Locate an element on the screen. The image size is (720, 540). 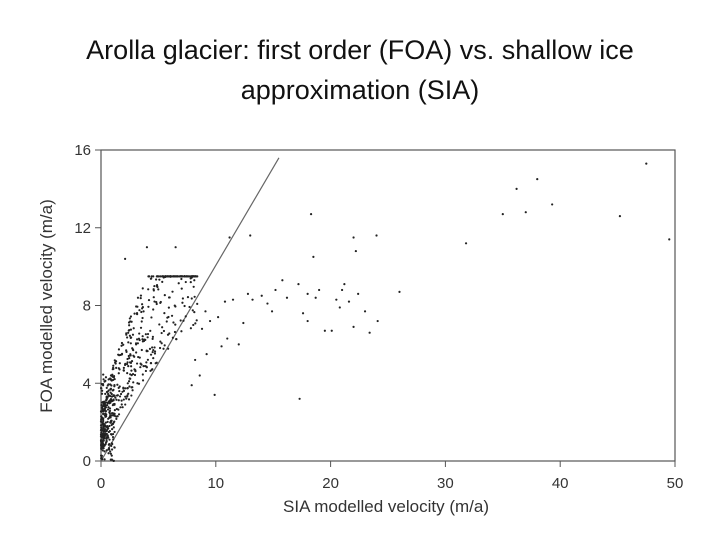
y-tick-label: 12 is located at coordinates (82, 228).